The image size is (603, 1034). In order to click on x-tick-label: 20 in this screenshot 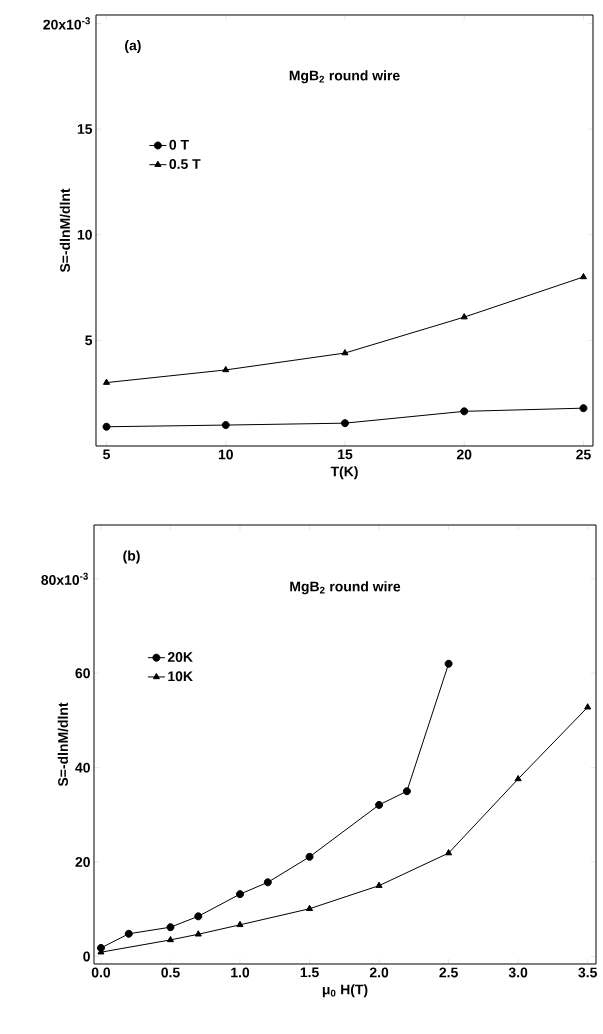, I will do `click(464, 454)`.